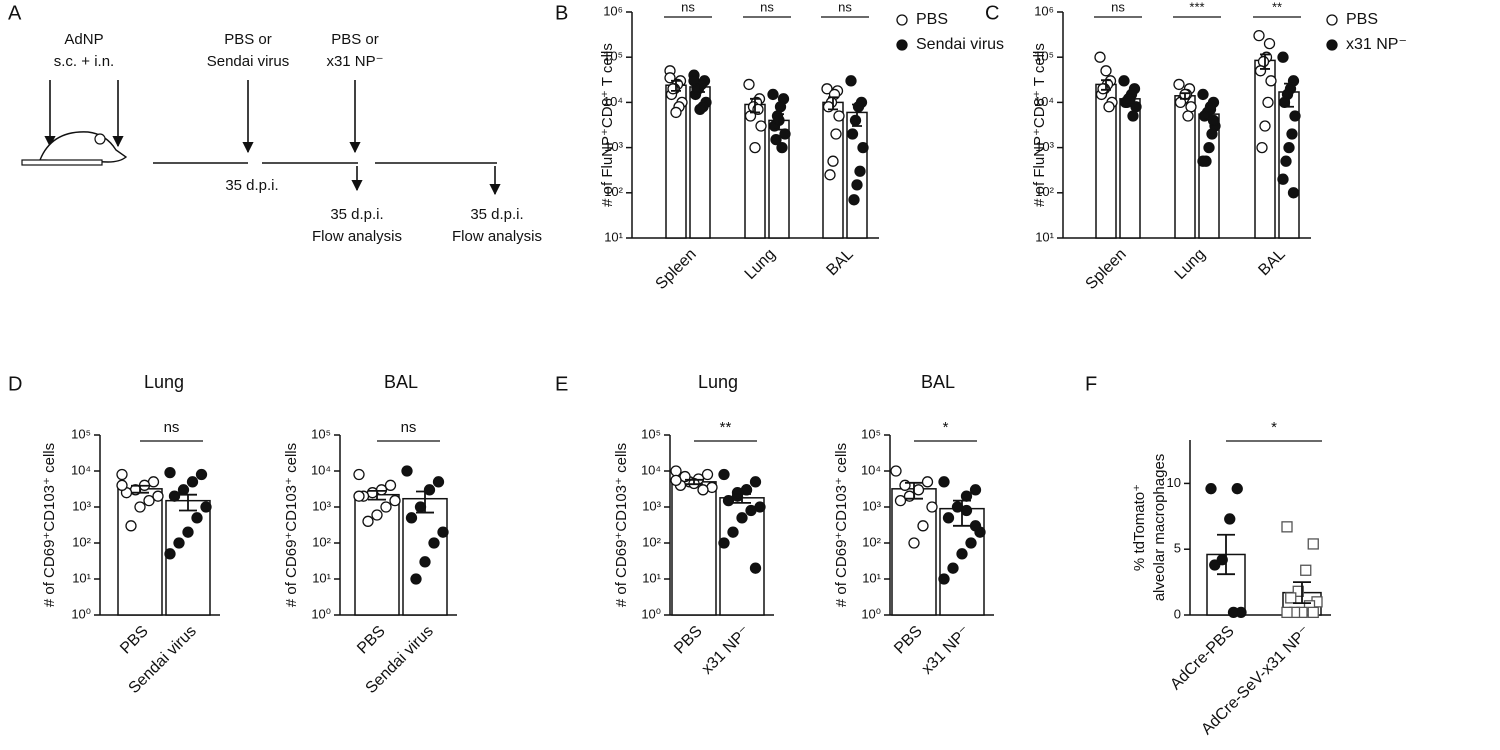 This screenshot has width=1500, height=750. Describe the element at coordinates (354, 61) in the screenshot. I see `challenge-text: x31 NP⁻` at that location.